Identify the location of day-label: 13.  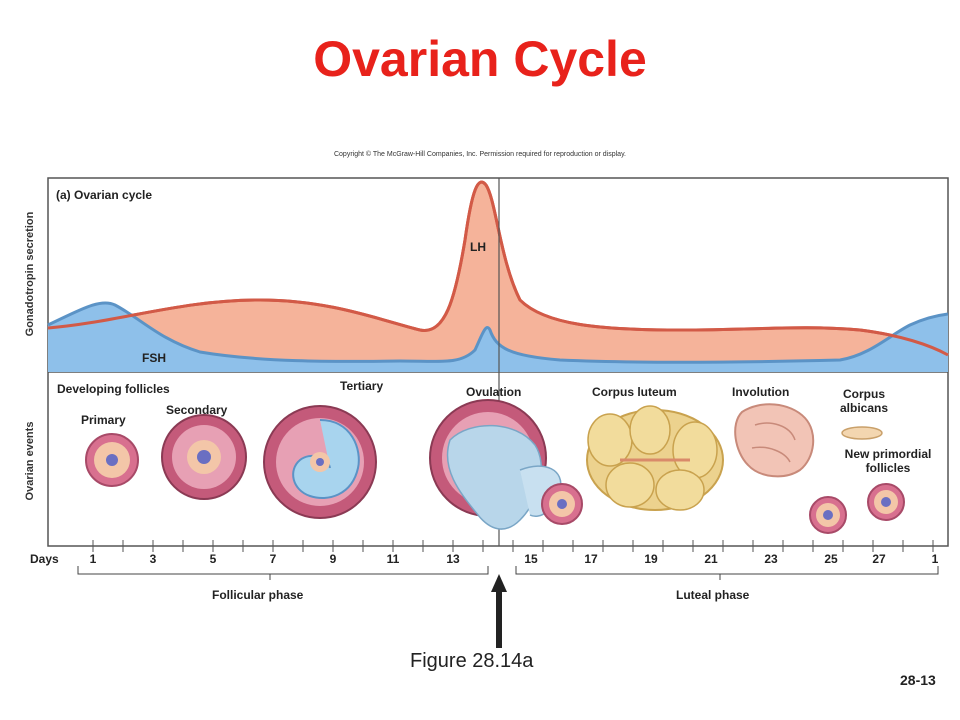
(453, 559).